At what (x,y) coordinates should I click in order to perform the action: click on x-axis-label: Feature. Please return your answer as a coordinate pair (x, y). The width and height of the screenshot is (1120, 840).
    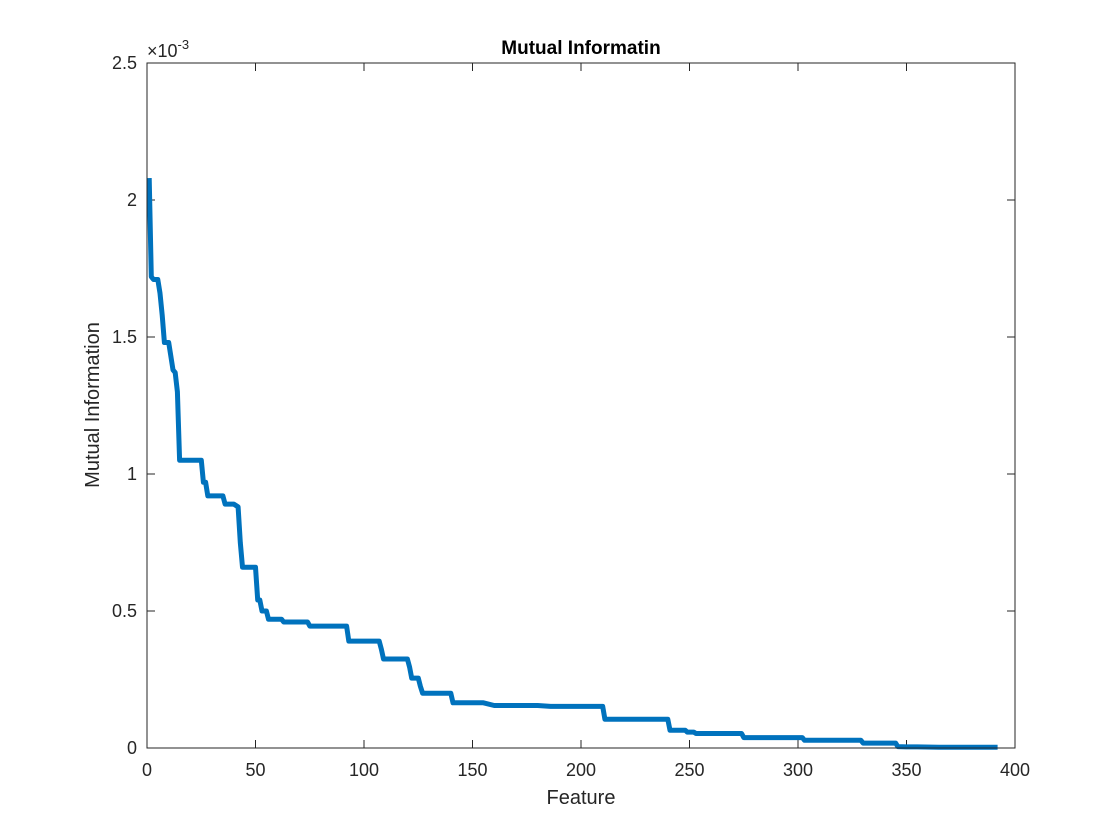
    Looking at the image, I should click on (581, 798).